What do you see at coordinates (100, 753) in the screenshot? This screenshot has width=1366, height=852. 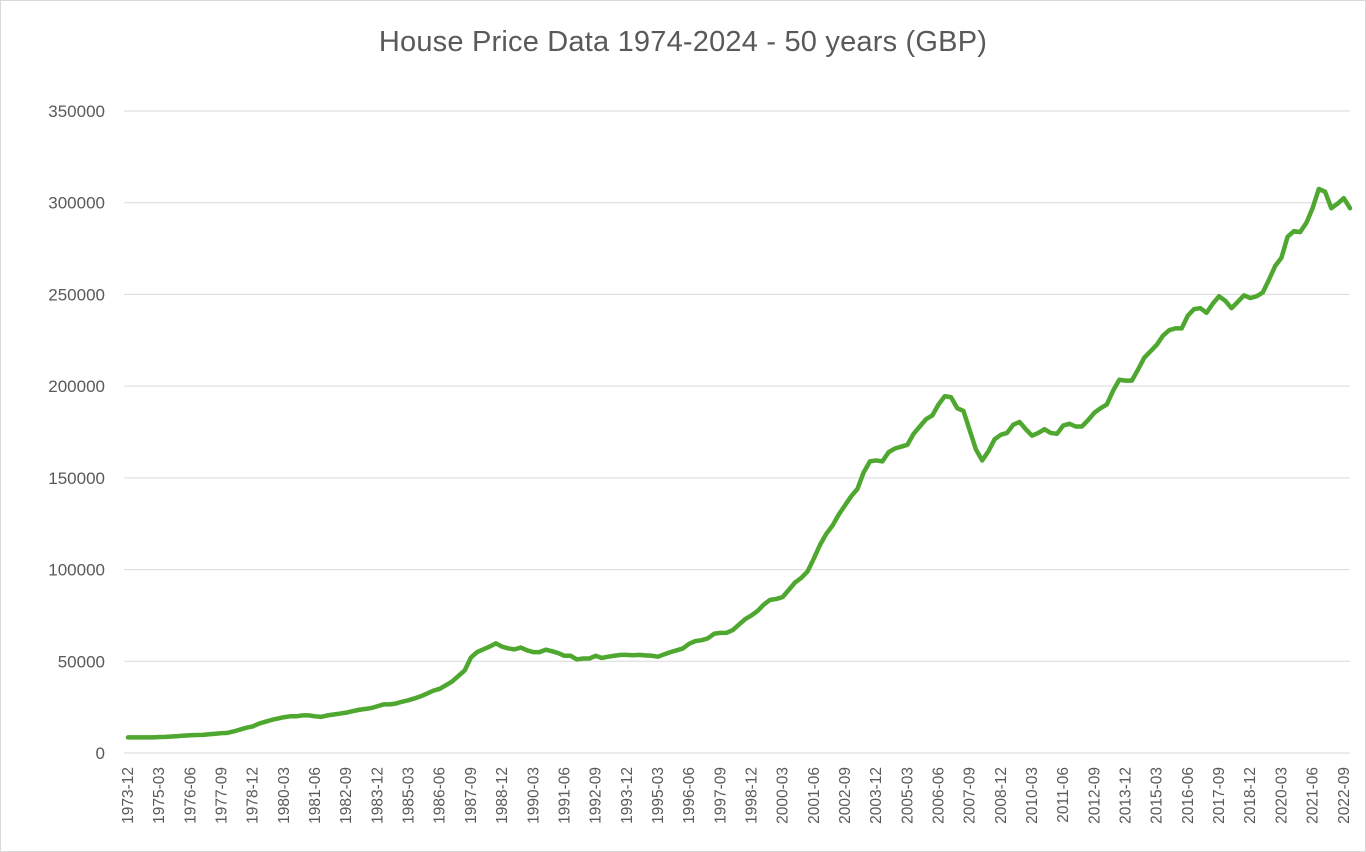 I see `y-tick-label: 0` at bounding box center [100, 753].